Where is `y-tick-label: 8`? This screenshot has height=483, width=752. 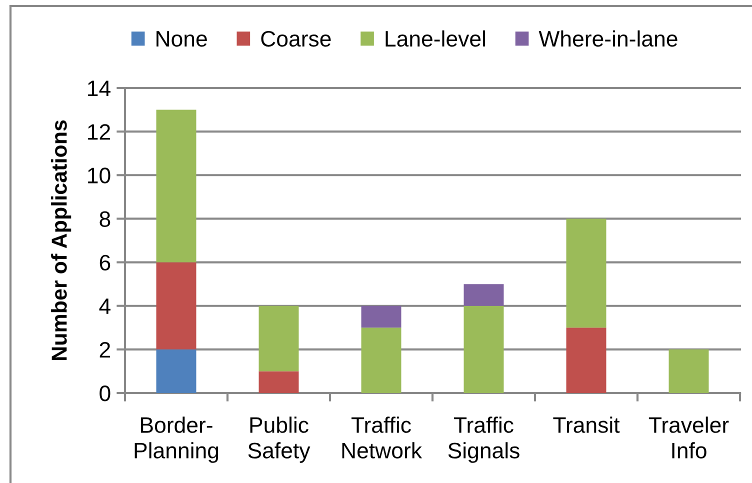 y-tick-label: 8 is located at coordinates (105, 219).